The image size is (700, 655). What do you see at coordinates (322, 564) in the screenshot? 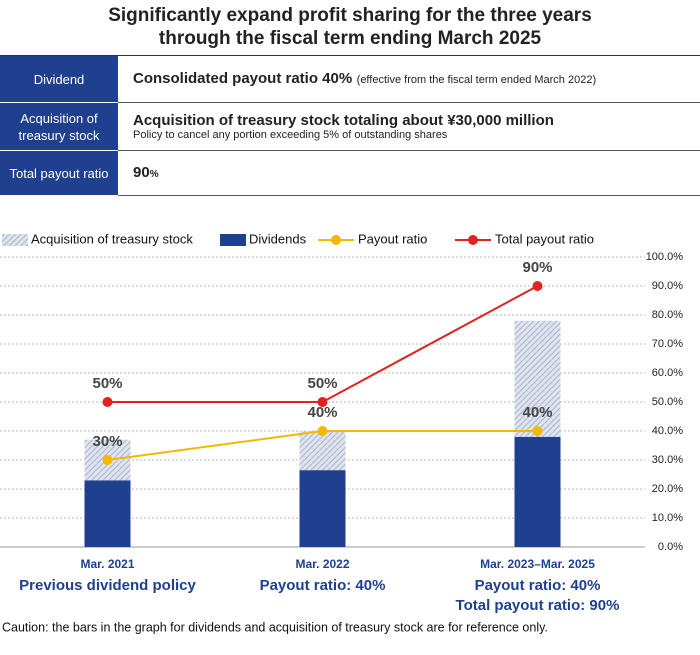
I see `x-tick-label: Mar. 2022` at bounding box center [322, 564].